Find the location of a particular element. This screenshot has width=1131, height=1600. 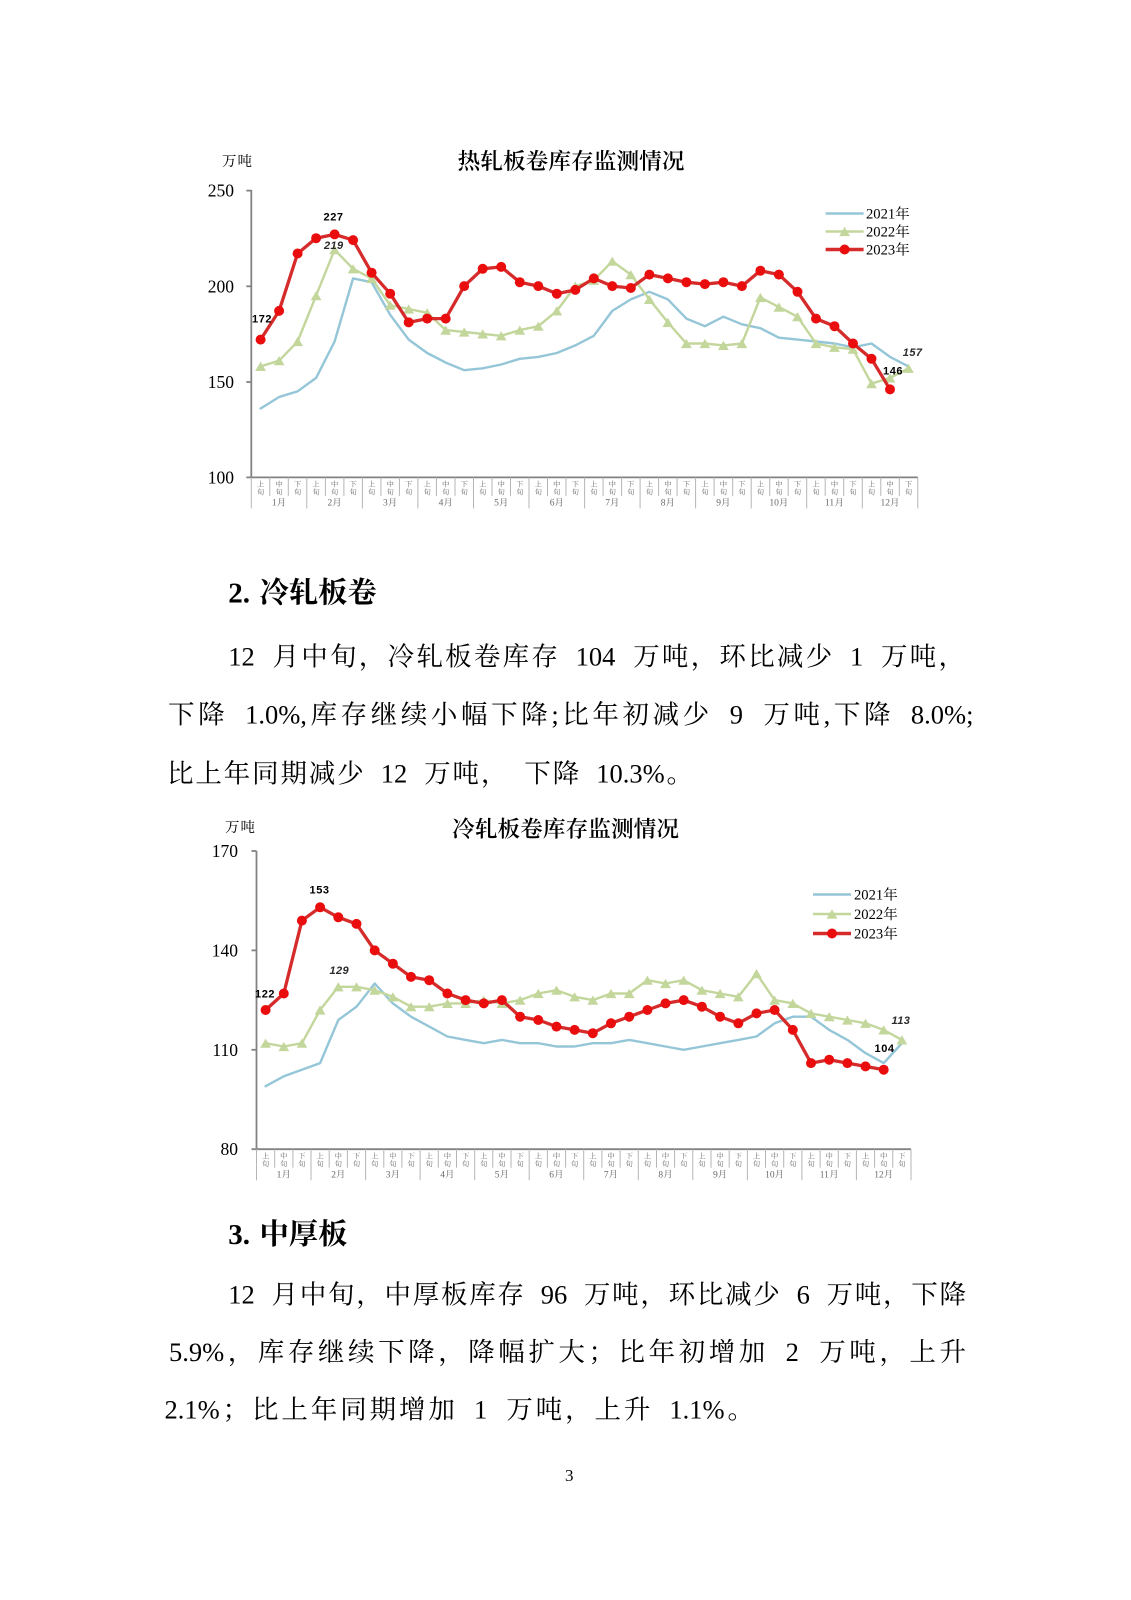

svg-text: 129 is located at coordinates (340, 971).